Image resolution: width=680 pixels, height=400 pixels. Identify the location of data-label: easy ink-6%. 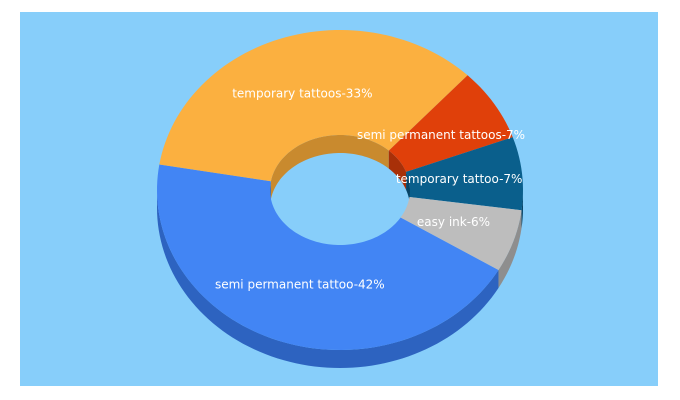
(453, 222).